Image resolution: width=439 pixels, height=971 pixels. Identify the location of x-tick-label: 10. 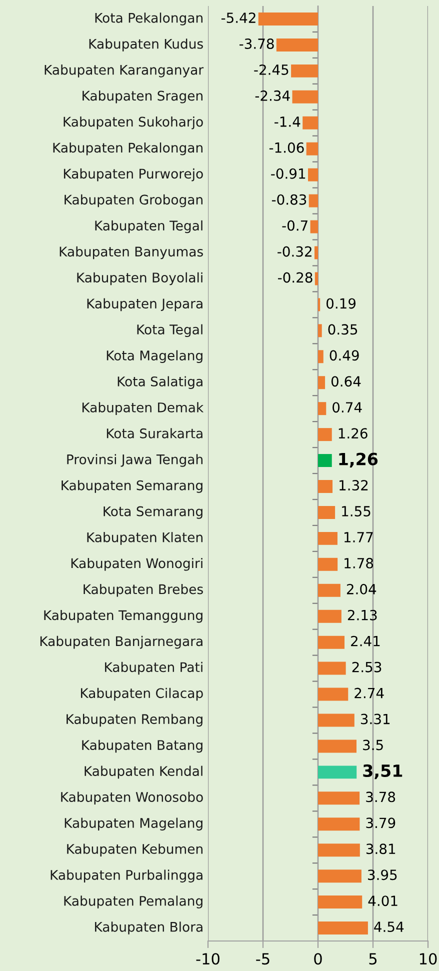
(428, 959).